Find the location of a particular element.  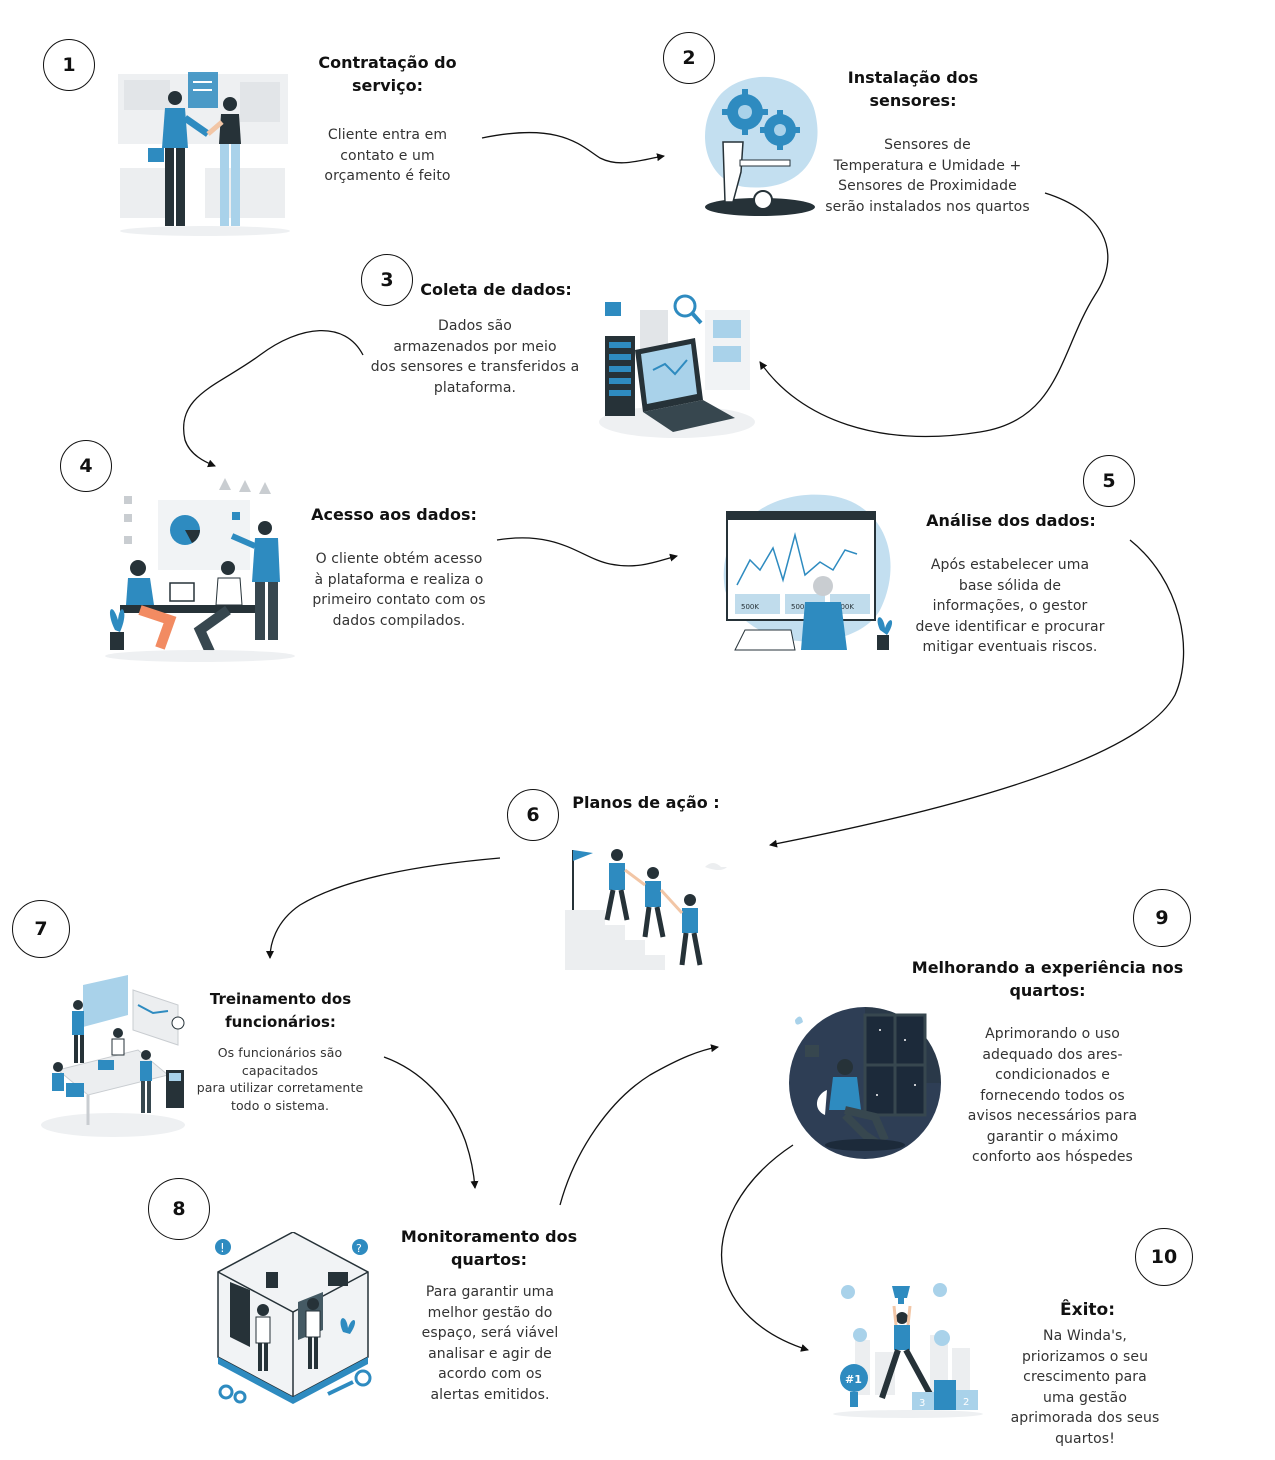

room-experience-illustration is located at coordinates (865, 1083).